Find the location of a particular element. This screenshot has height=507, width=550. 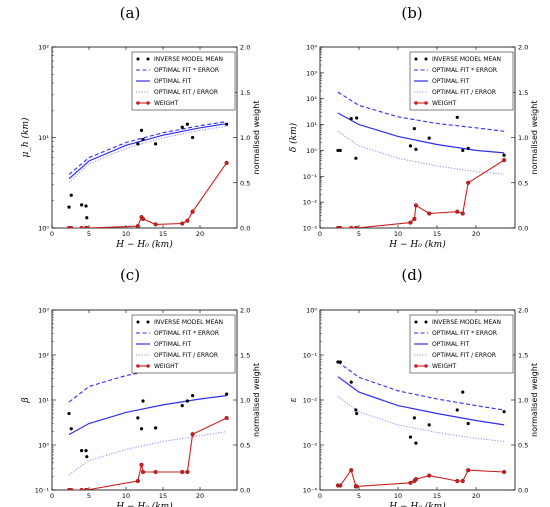

series-line-weight is located at coordinates (421, 193).